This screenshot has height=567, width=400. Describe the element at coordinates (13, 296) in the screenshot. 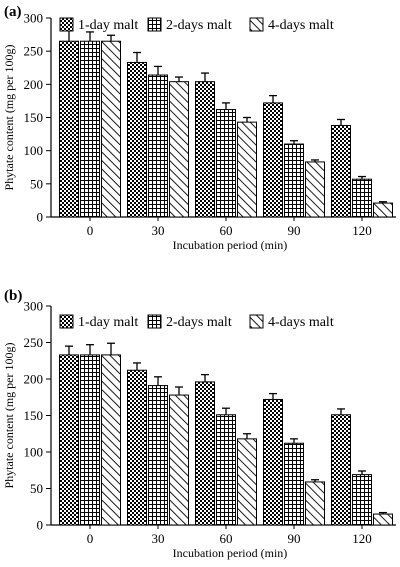

I see `panel-label: (b)` at that location.